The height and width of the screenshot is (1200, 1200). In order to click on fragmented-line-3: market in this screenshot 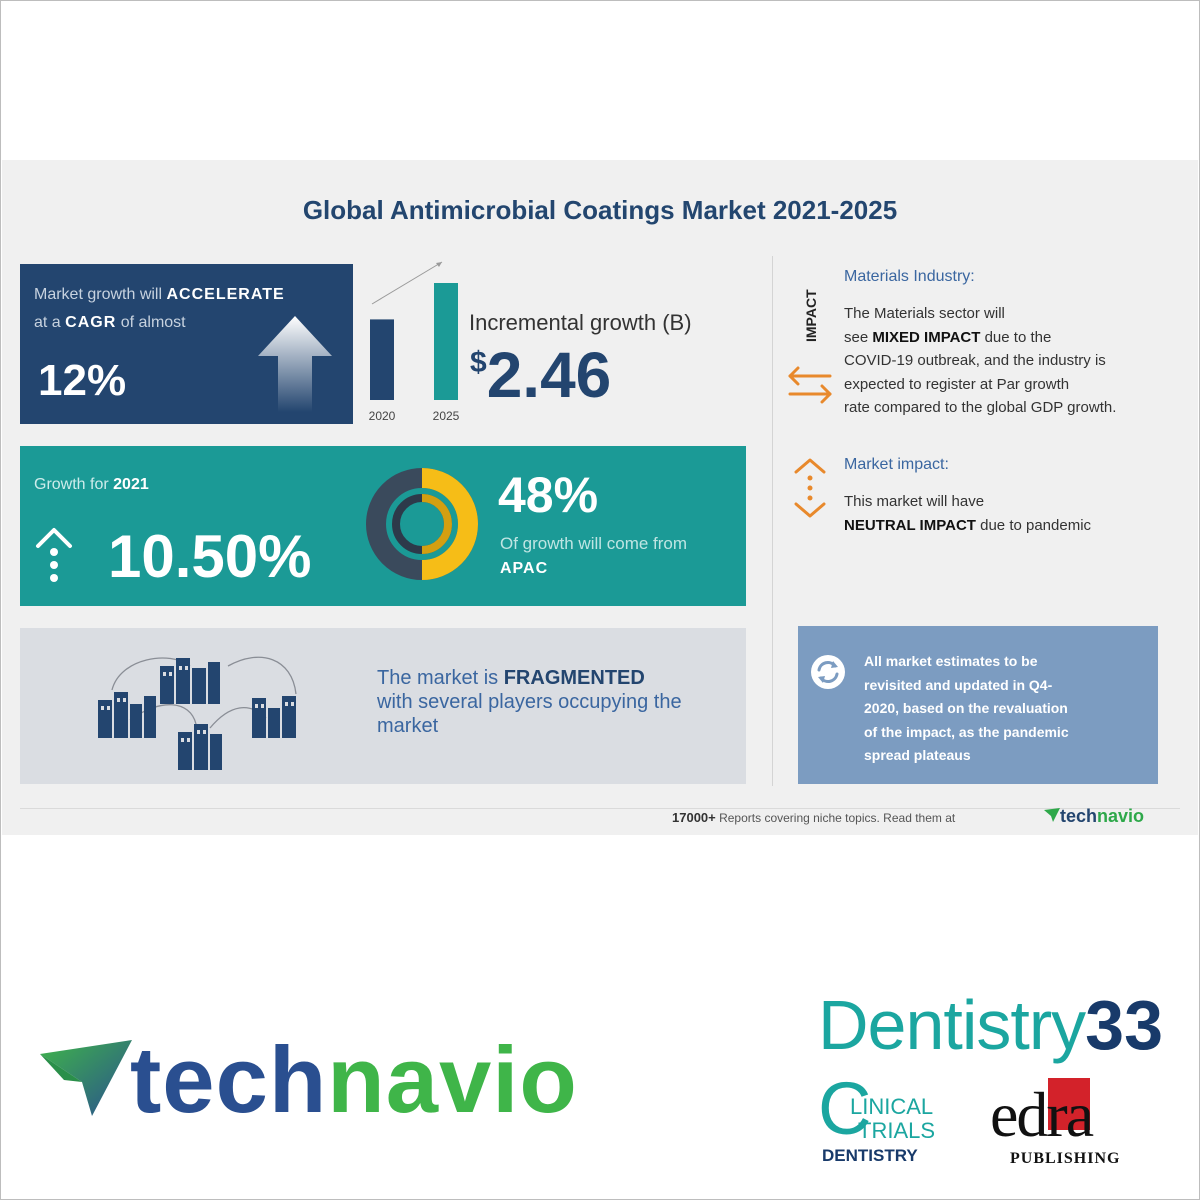, I will do `click(408, 726)`.